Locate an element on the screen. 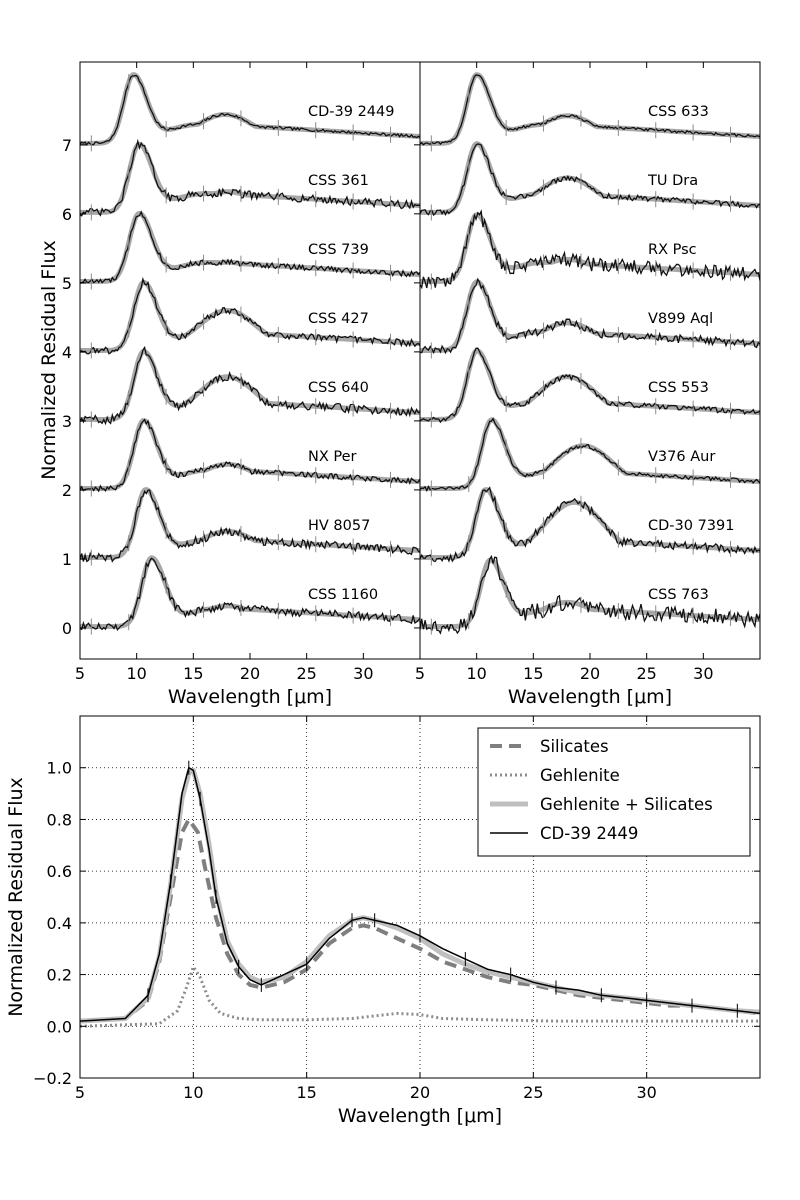  bottom-ylabel: Normalized Residual Flux is located at coordinates (16, 897).